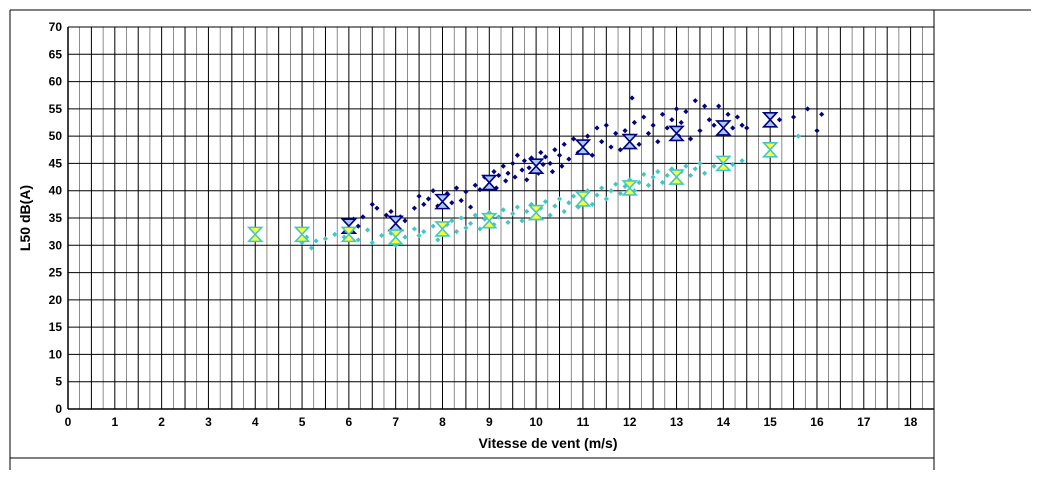  What do you see at coordinates (911, 422) in the screenshot?
I see `x-tick-label: 18` at bounding box center [911, 422].